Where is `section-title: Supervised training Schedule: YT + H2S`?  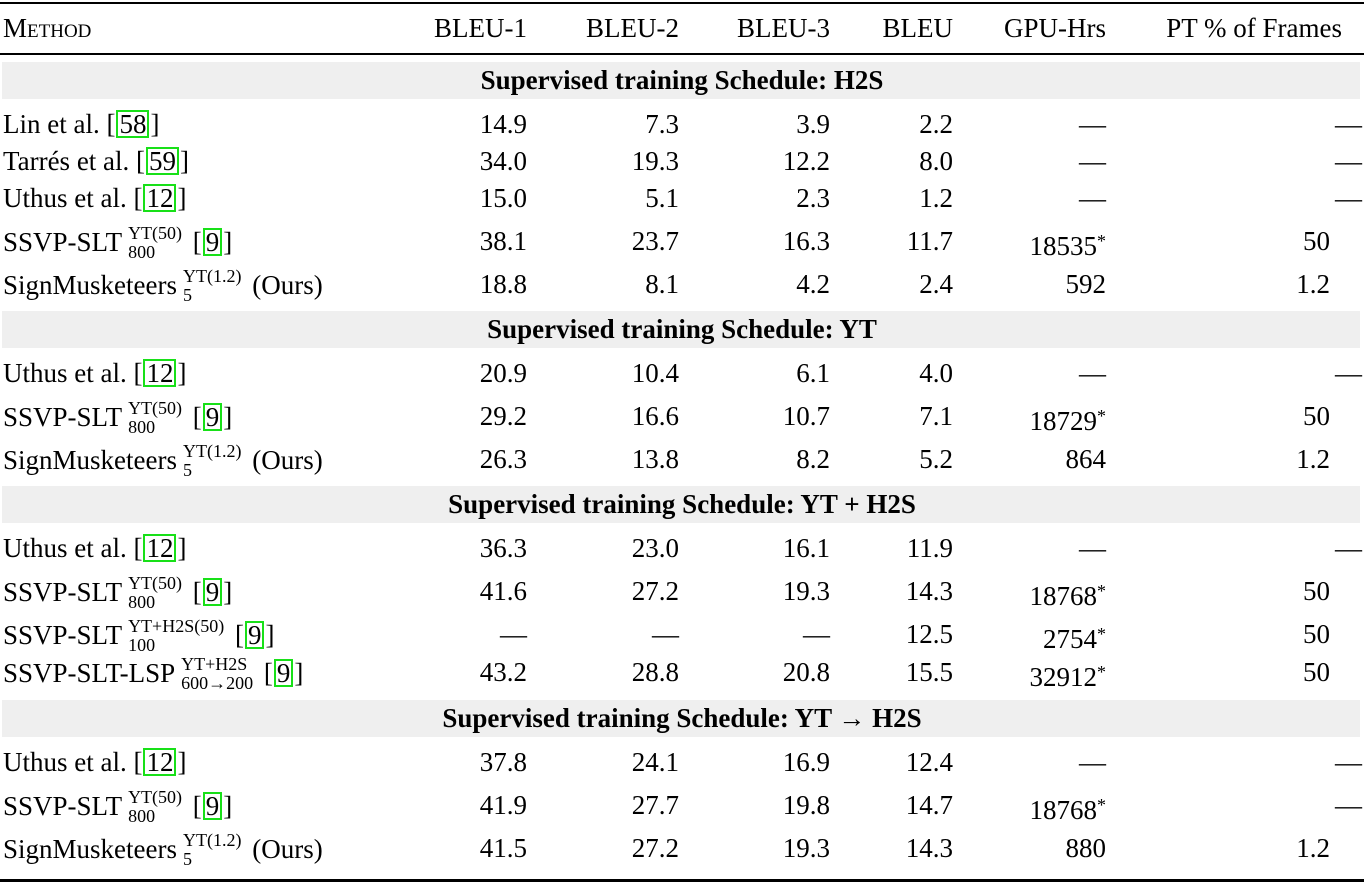
section-title: Supervised training Schedule: YT + H2S is located at coordinates (682, 504).